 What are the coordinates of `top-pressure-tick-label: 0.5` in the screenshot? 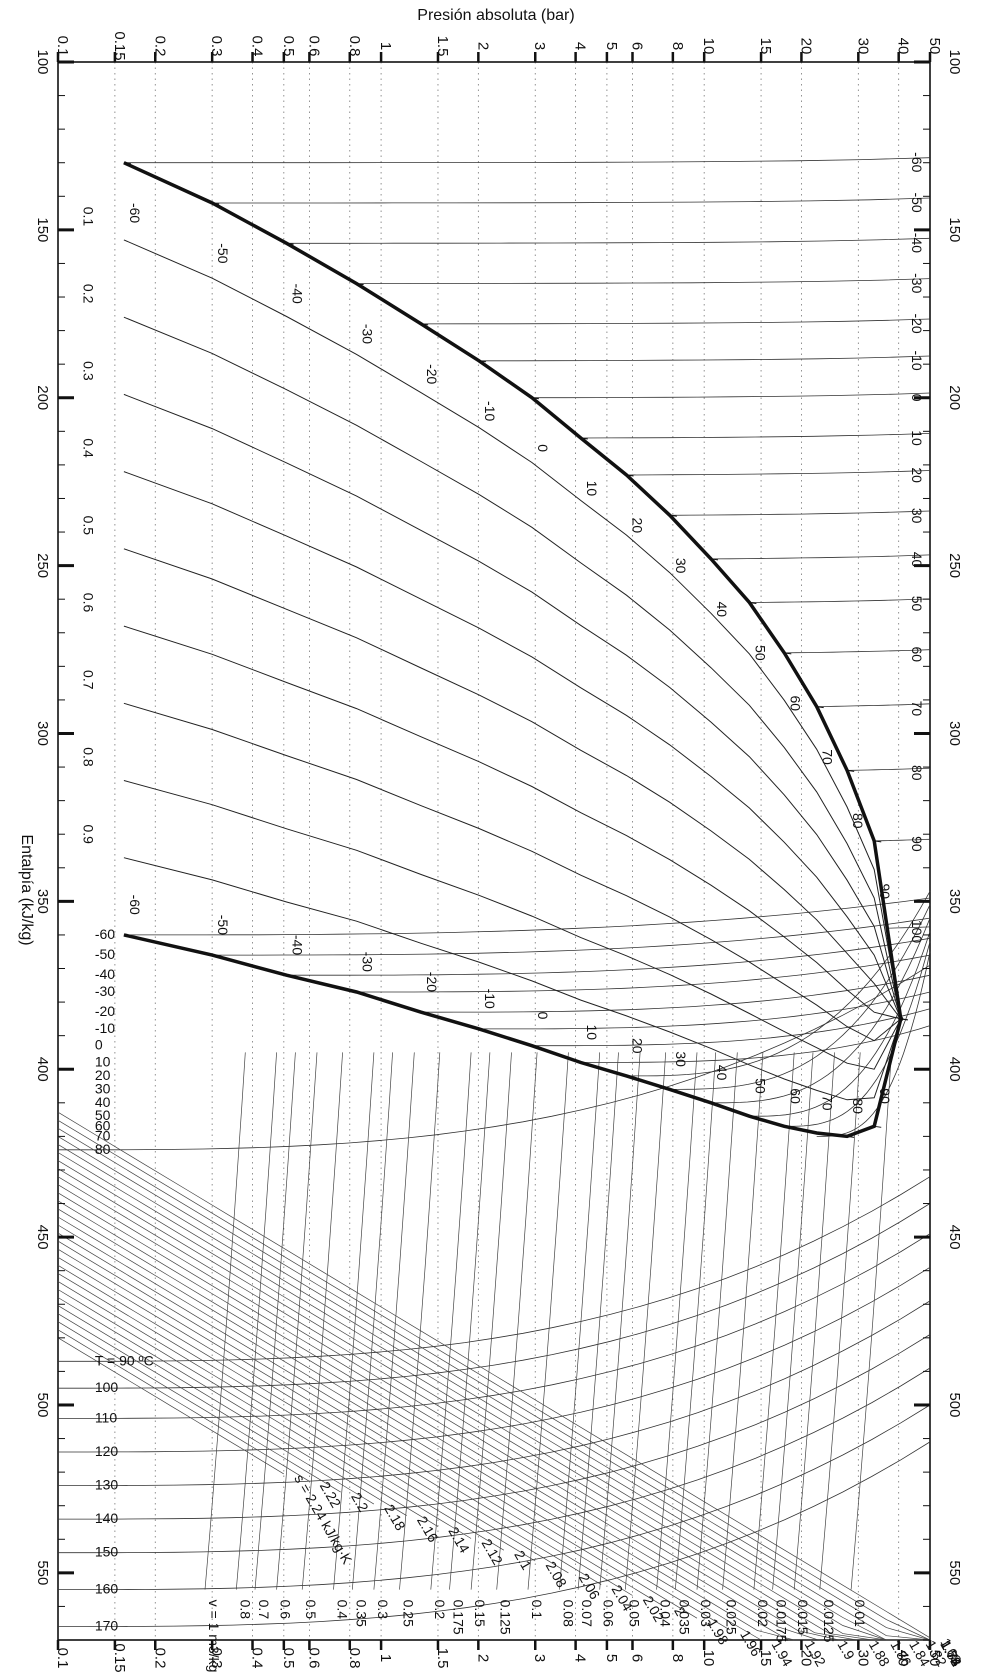 It's located at (288, 46).